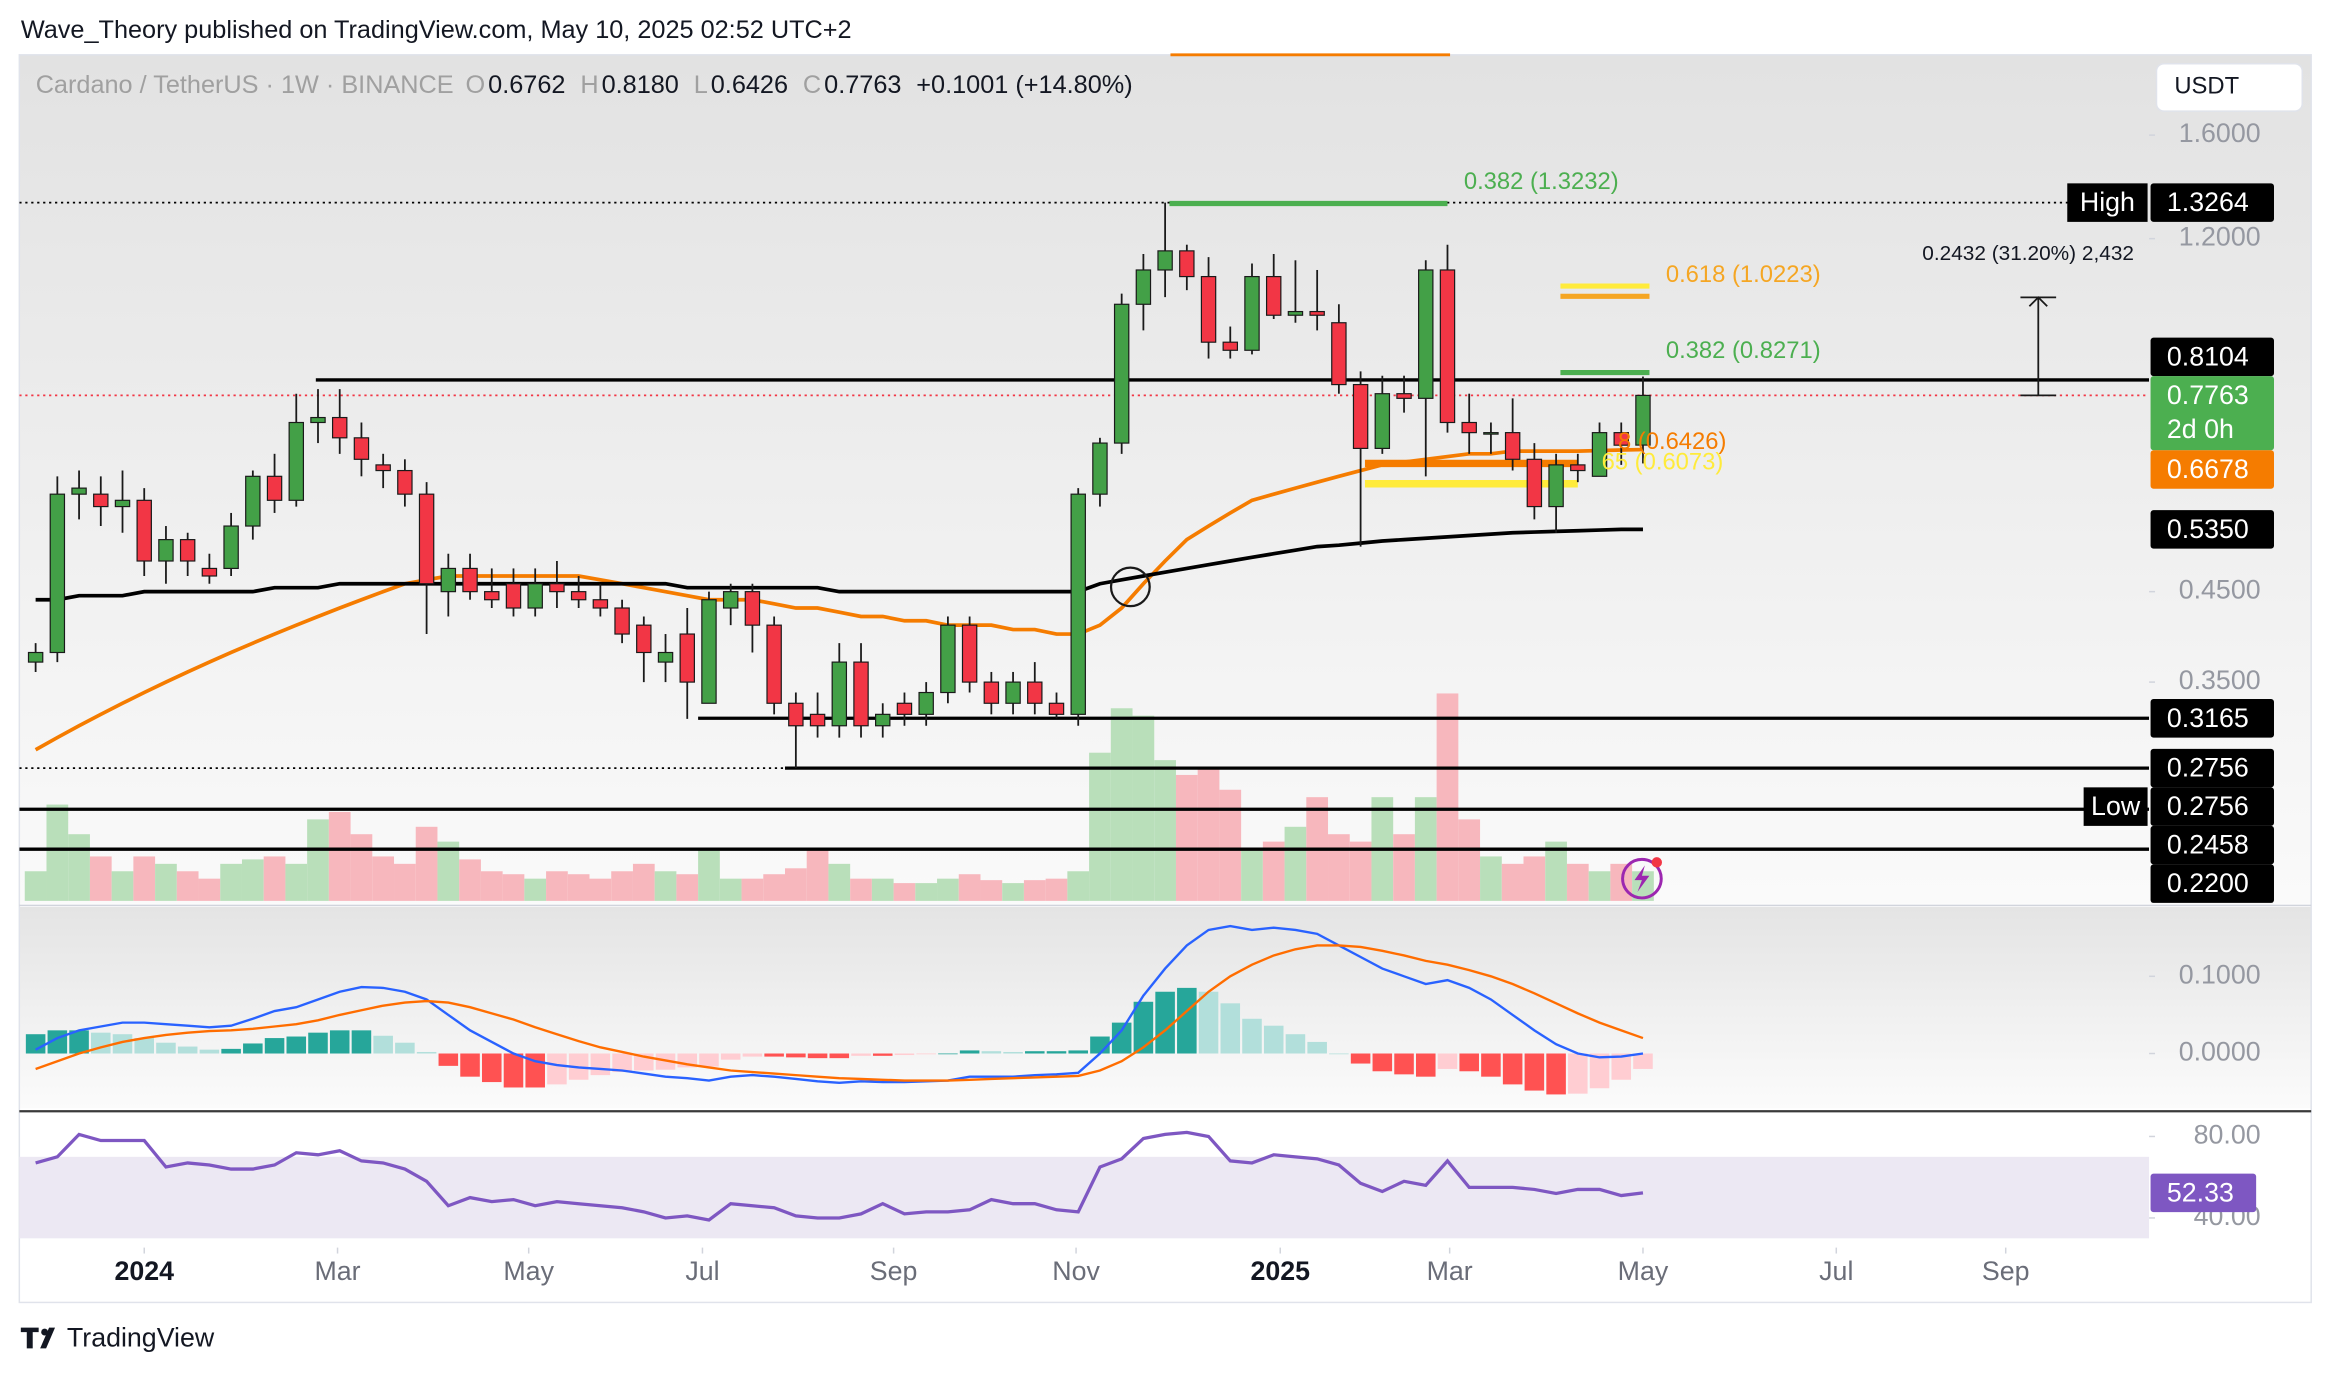  Describe the element at coordinates (2107, 202) in the screenshot. I see `price-tag-label: High` at that location.